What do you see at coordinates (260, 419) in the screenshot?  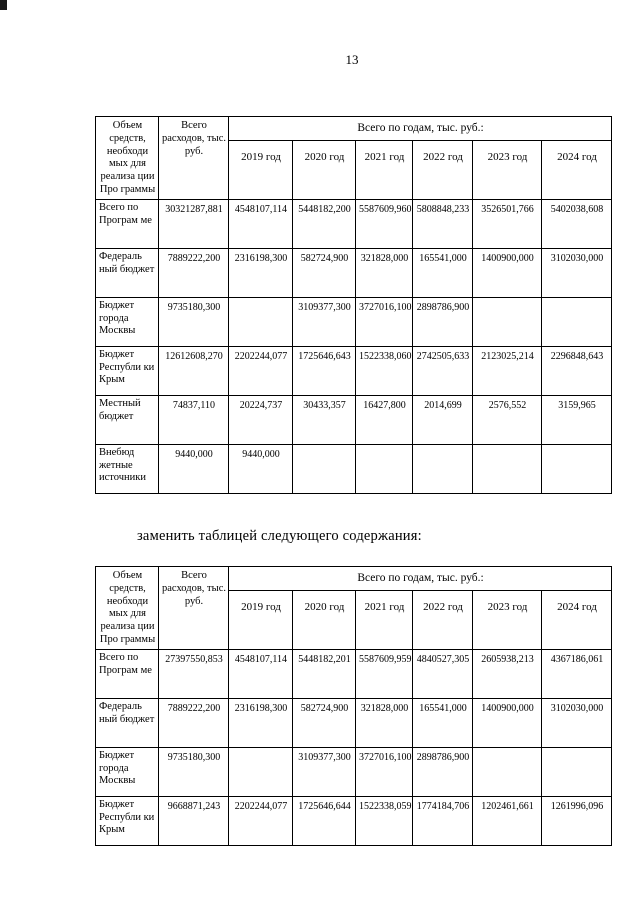 I see `year-value-cell: 20224,737` at bounding box center [260, 419].